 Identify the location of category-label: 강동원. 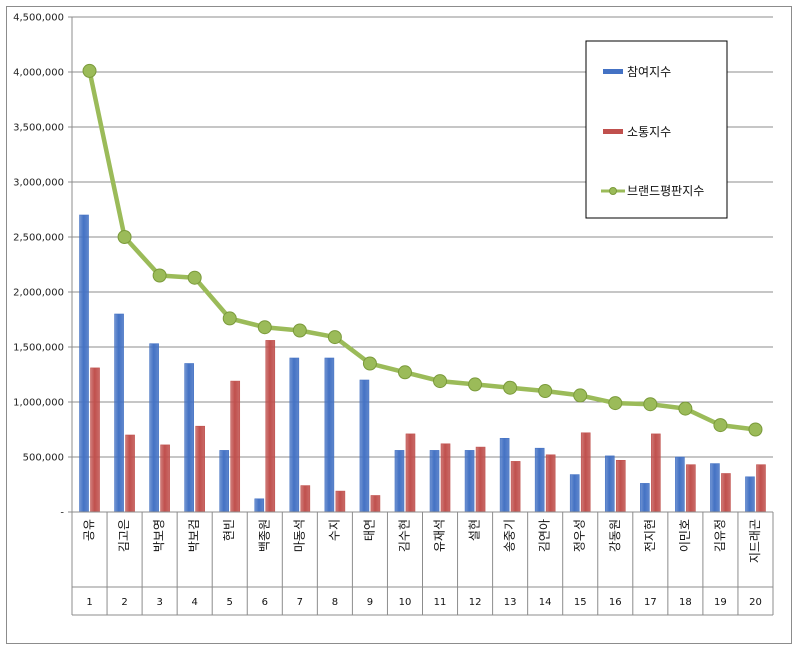
(615, 535).